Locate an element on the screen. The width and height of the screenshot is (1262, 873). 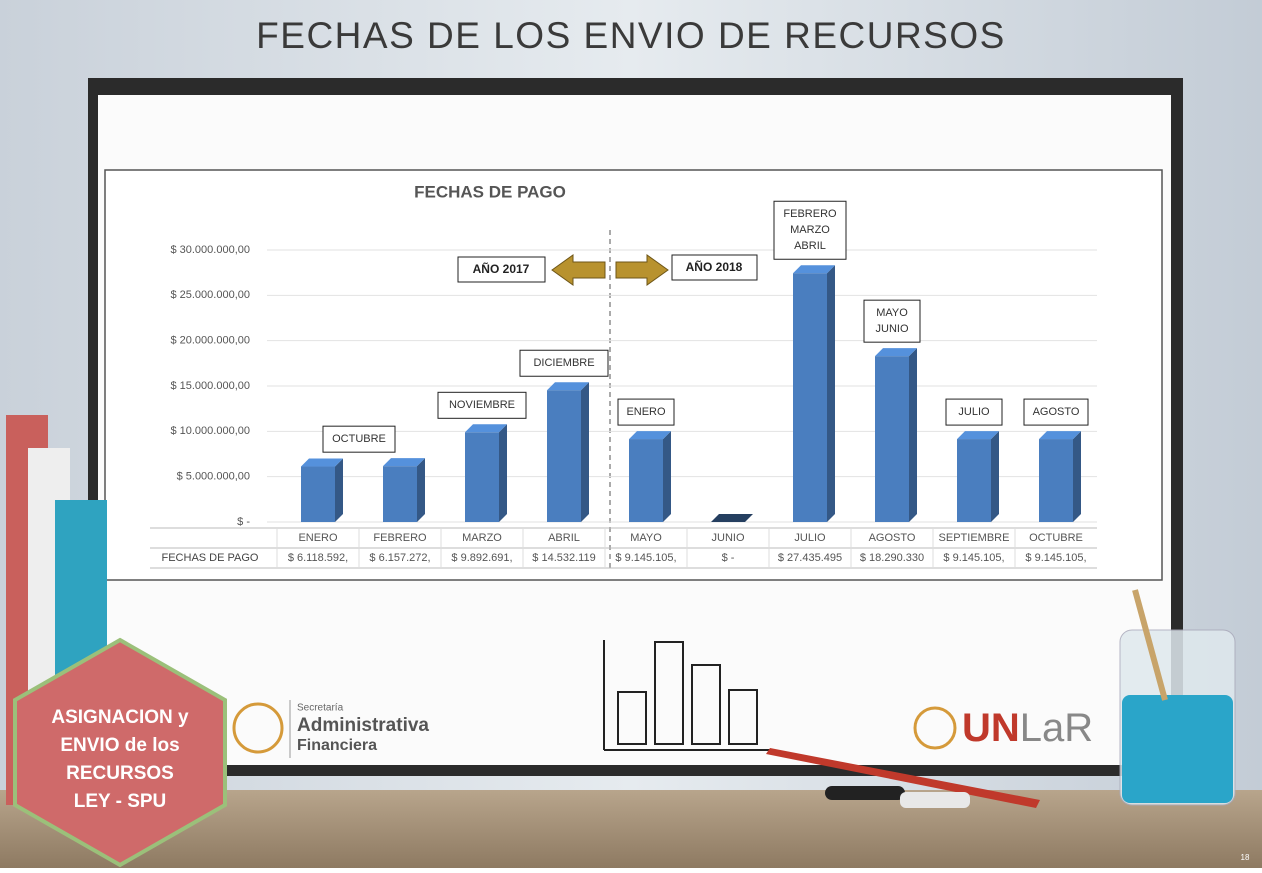
period-label: AÑO 2017 is located at coordinates (501, 268).